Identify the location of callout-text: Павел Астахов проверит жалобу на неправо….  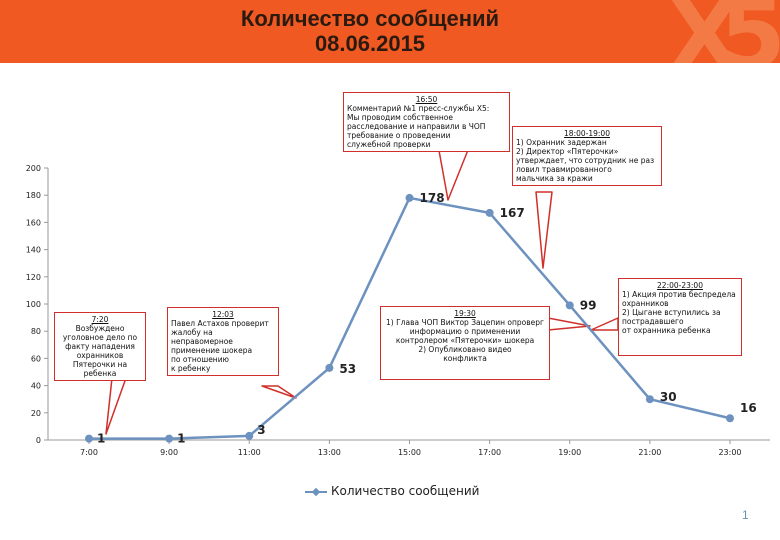
(220, 346).